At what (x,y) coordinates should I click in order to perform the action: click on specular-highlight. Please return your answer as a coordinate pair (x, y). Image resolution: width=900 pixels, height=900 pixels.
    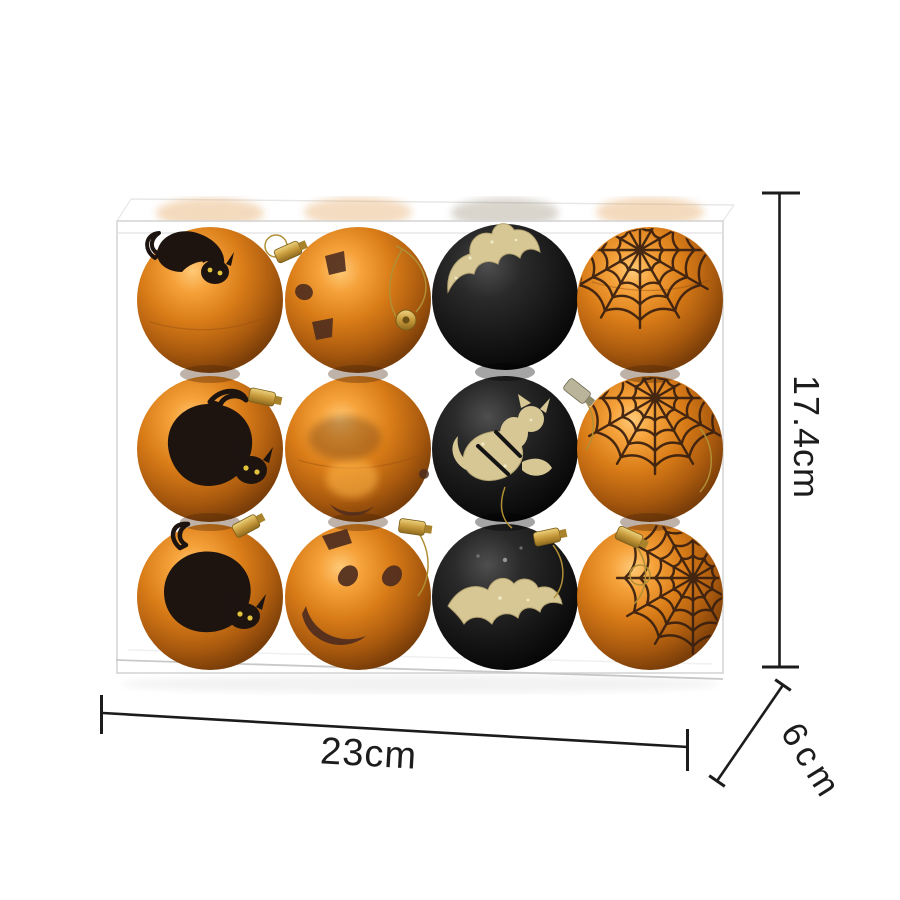
    Looking at the image, I should click on (352, 478).